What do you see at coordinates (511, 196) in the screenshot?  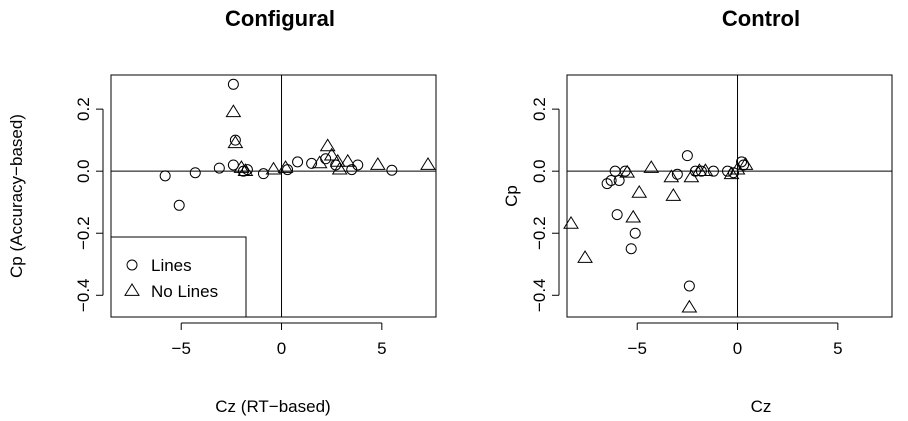 I see `y-axis-label: Cp` at bounding box center [511, 196].